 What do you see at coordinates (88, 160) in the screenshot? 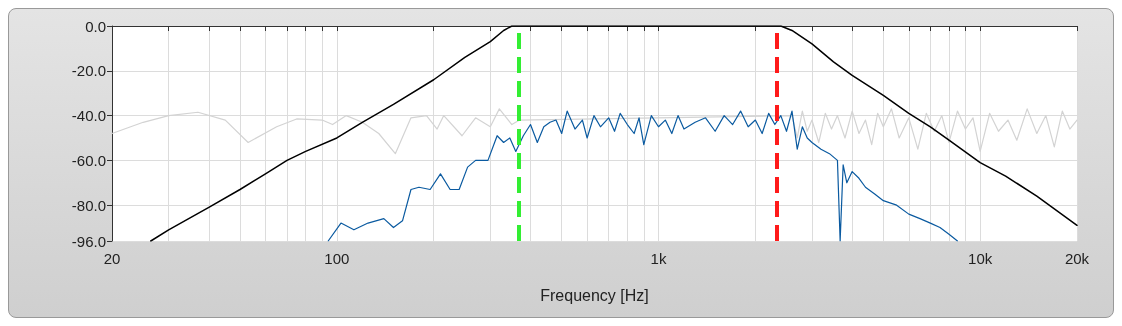
I see `y-tick-label: -60.0` at bounding box center [88, 160].